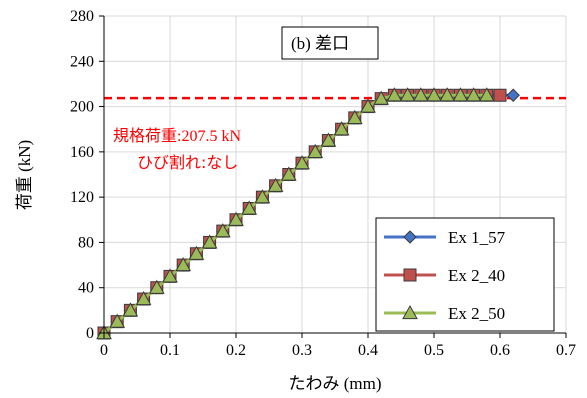 This screenshot has width=587, height=398. Describe the element at coordinates (86, 242) in the screenshot. I see `y-tick-label: 80` at that location.